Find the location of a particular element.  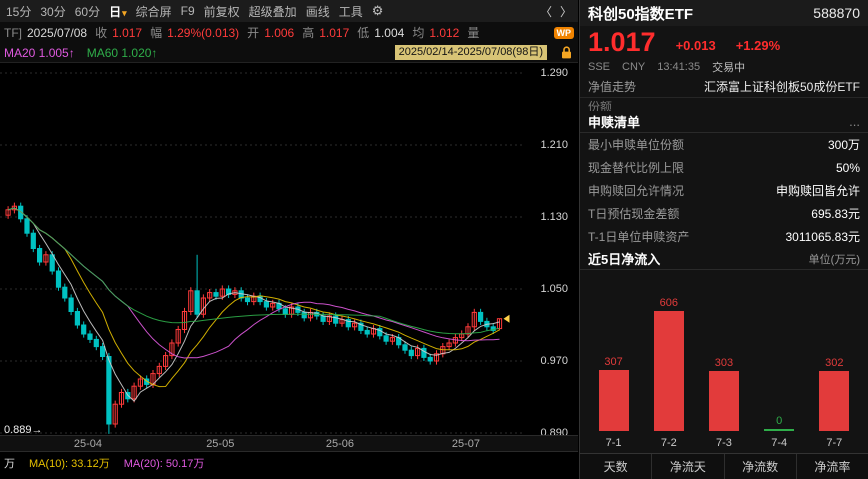

quote-date: 2025/07/08 is located at coordinates (57, 32).